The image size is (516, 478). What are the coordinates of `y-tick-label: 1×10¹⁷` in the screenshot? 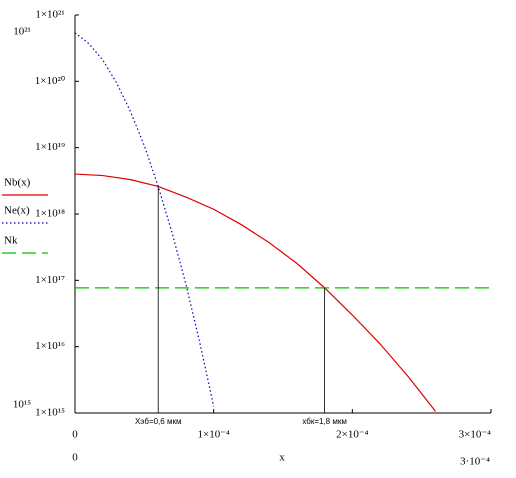 It's located at (50, 280).